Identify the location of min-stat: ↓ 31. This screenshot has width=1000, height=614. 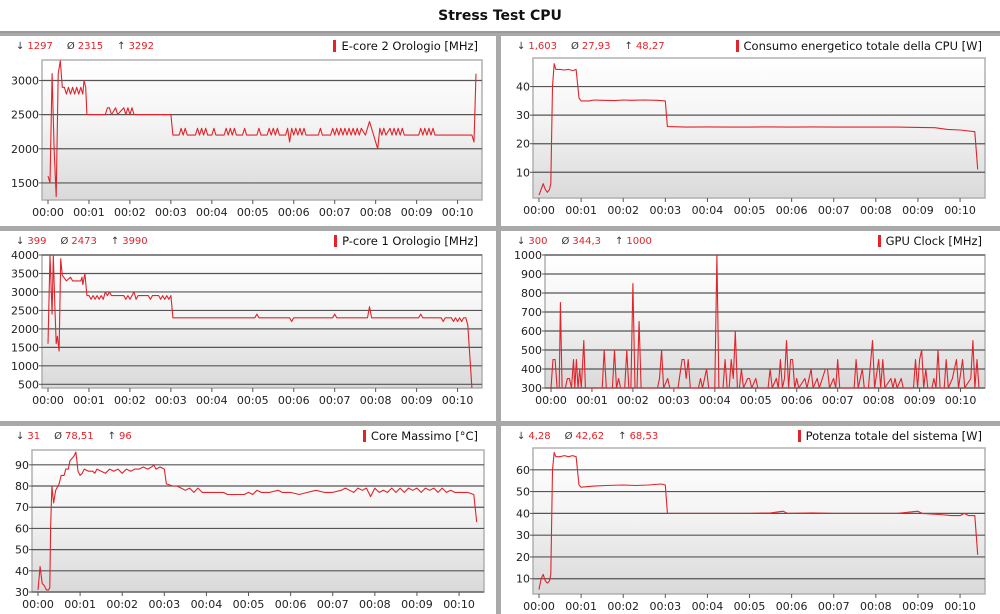
(28, 436).